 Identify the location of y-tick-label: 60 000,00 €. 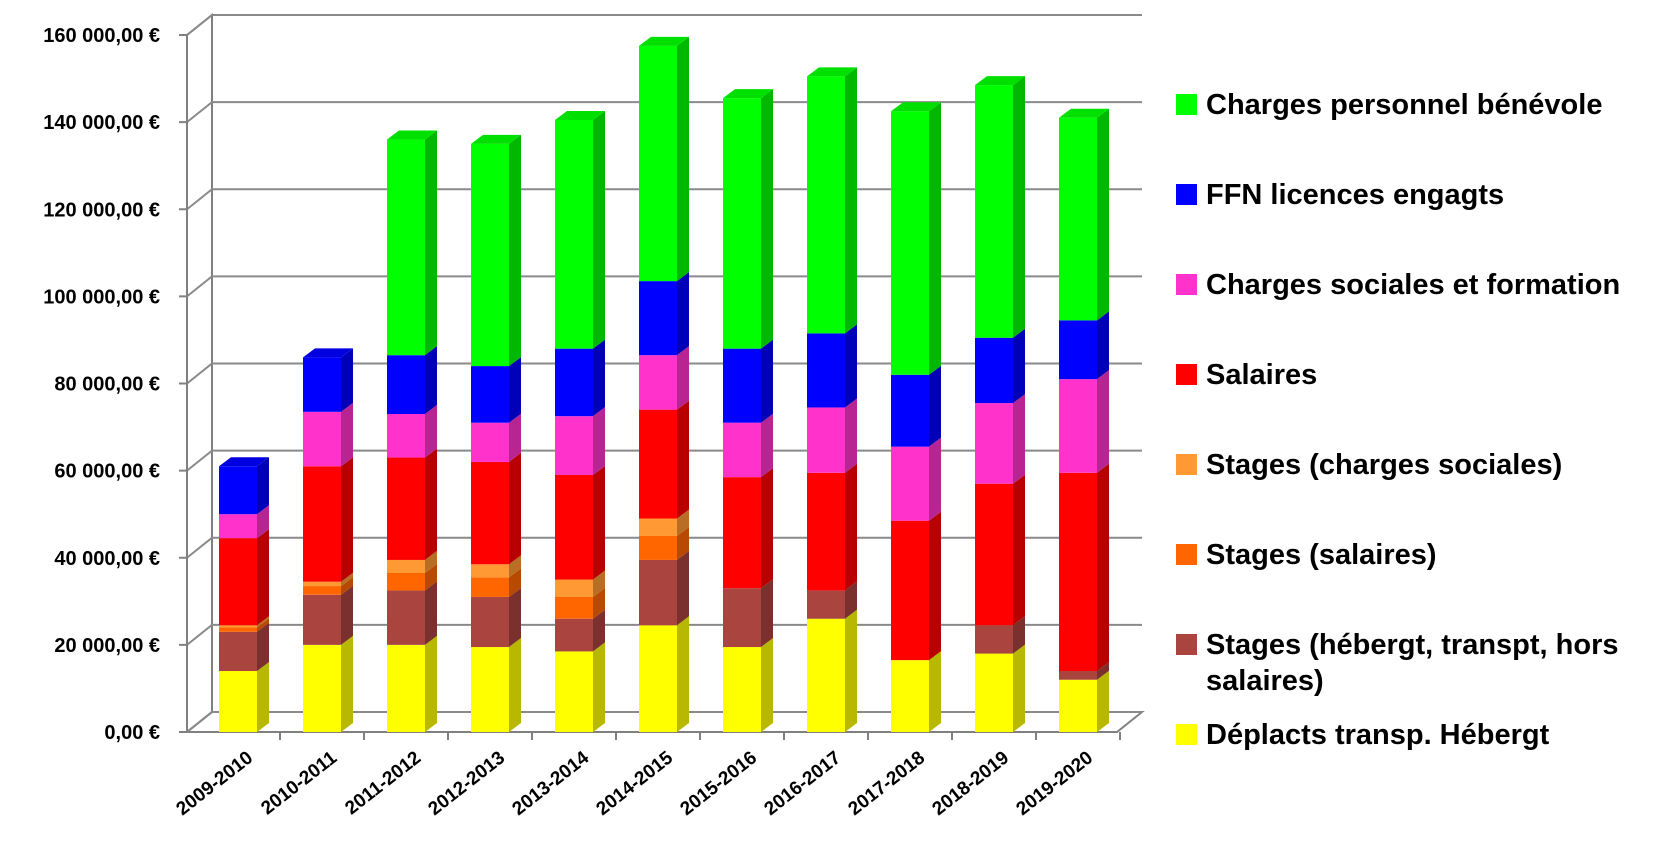
(107, 472).